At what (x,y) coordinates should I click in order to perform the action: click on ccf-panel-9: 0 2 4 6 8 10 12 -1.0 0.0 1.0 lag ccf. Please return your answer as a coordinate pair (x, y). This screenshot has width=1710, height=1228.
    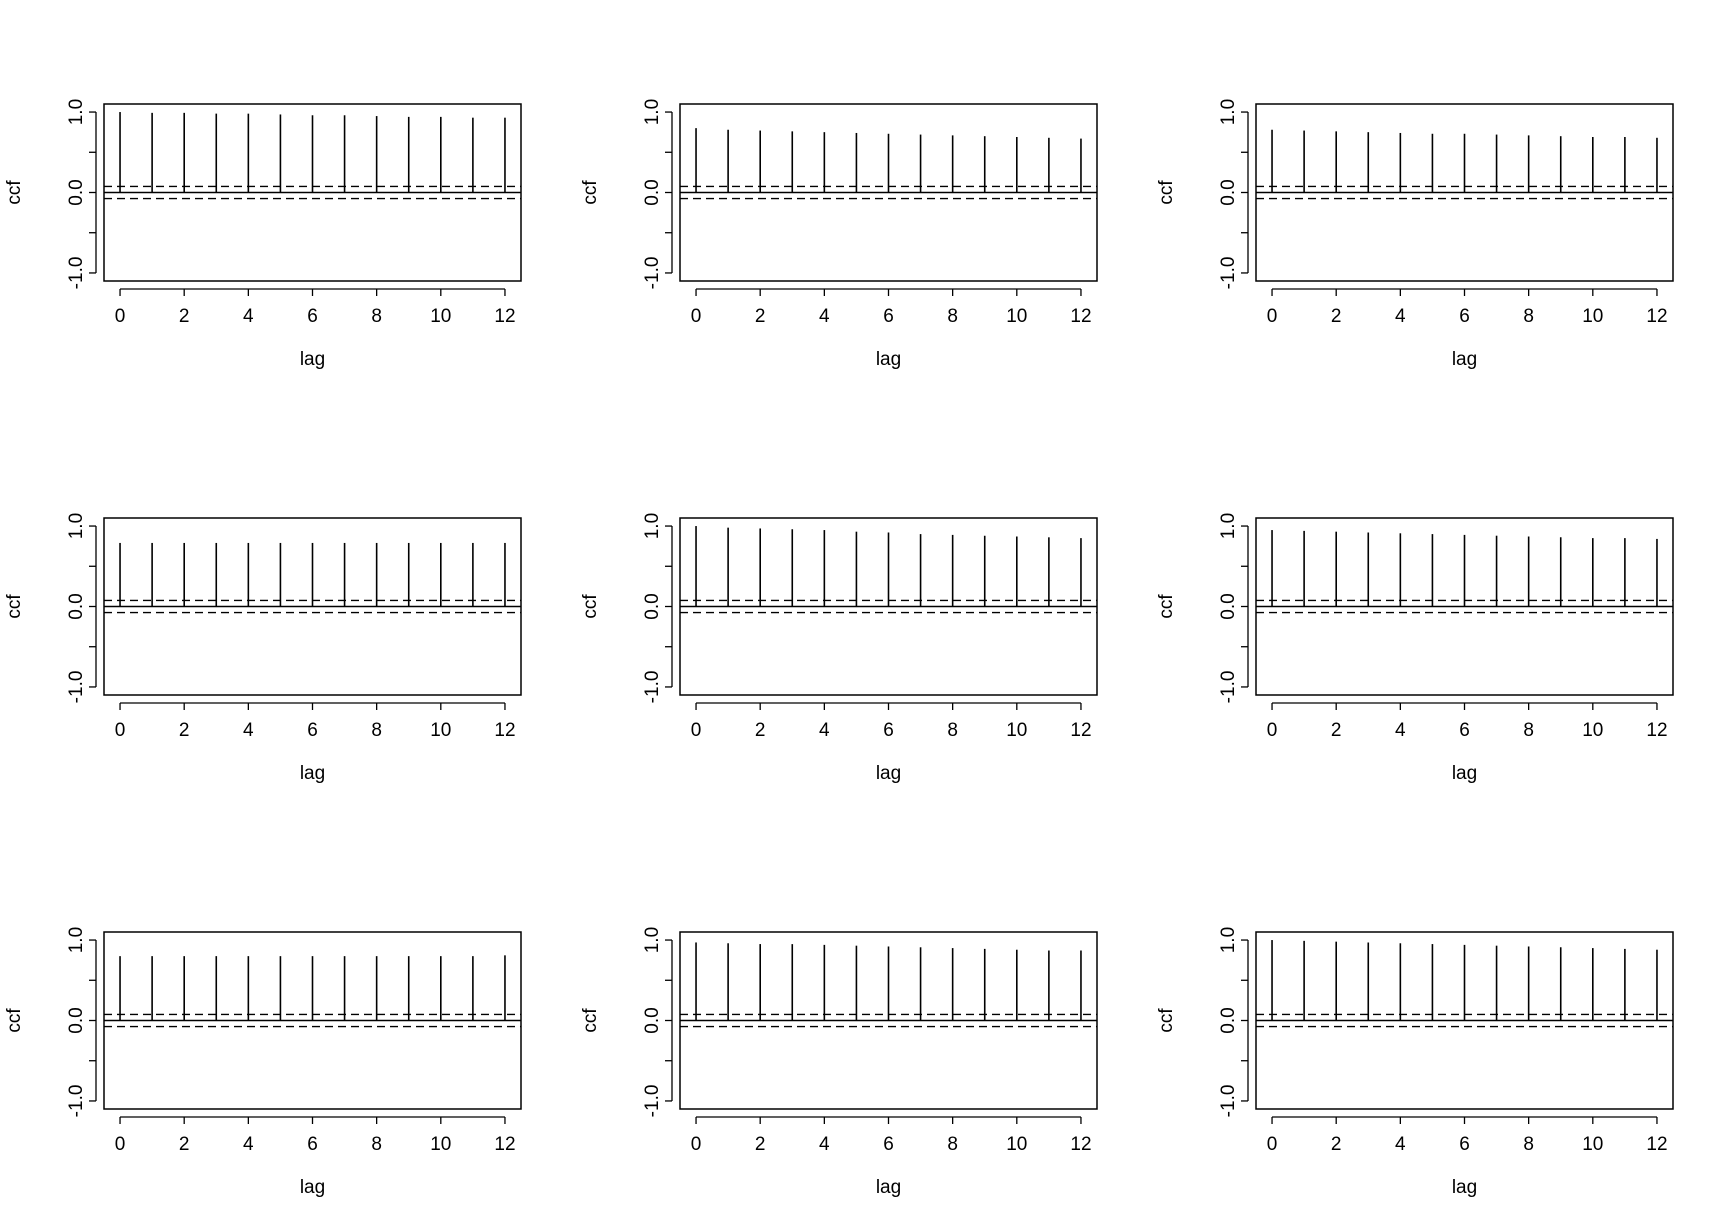
    Looking at the image, I should click on (1415, 1062).